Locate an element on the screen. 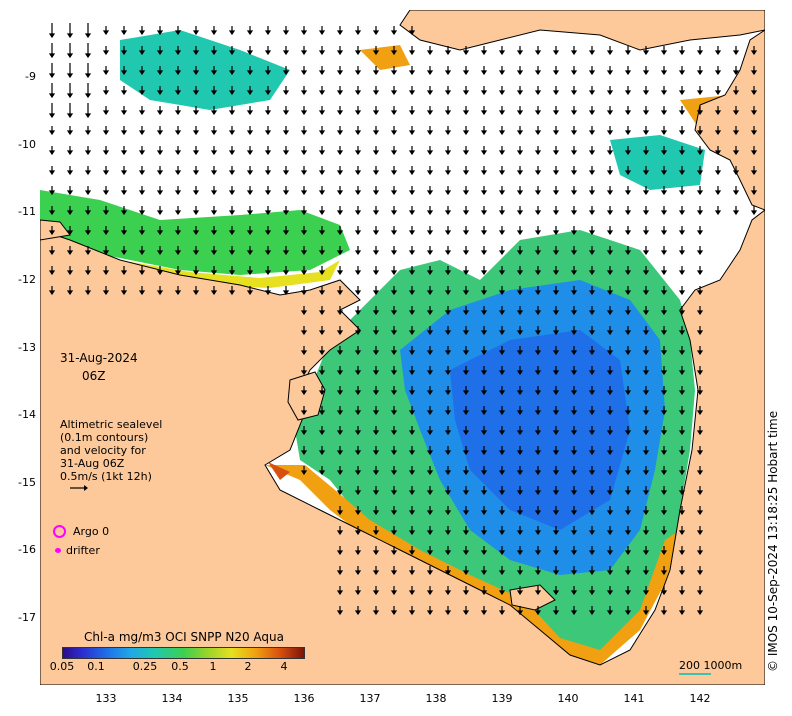 The height and width of the screenshot is (716, 792). colorbar-tick: 0.25 is located at coordinates (145, 666).